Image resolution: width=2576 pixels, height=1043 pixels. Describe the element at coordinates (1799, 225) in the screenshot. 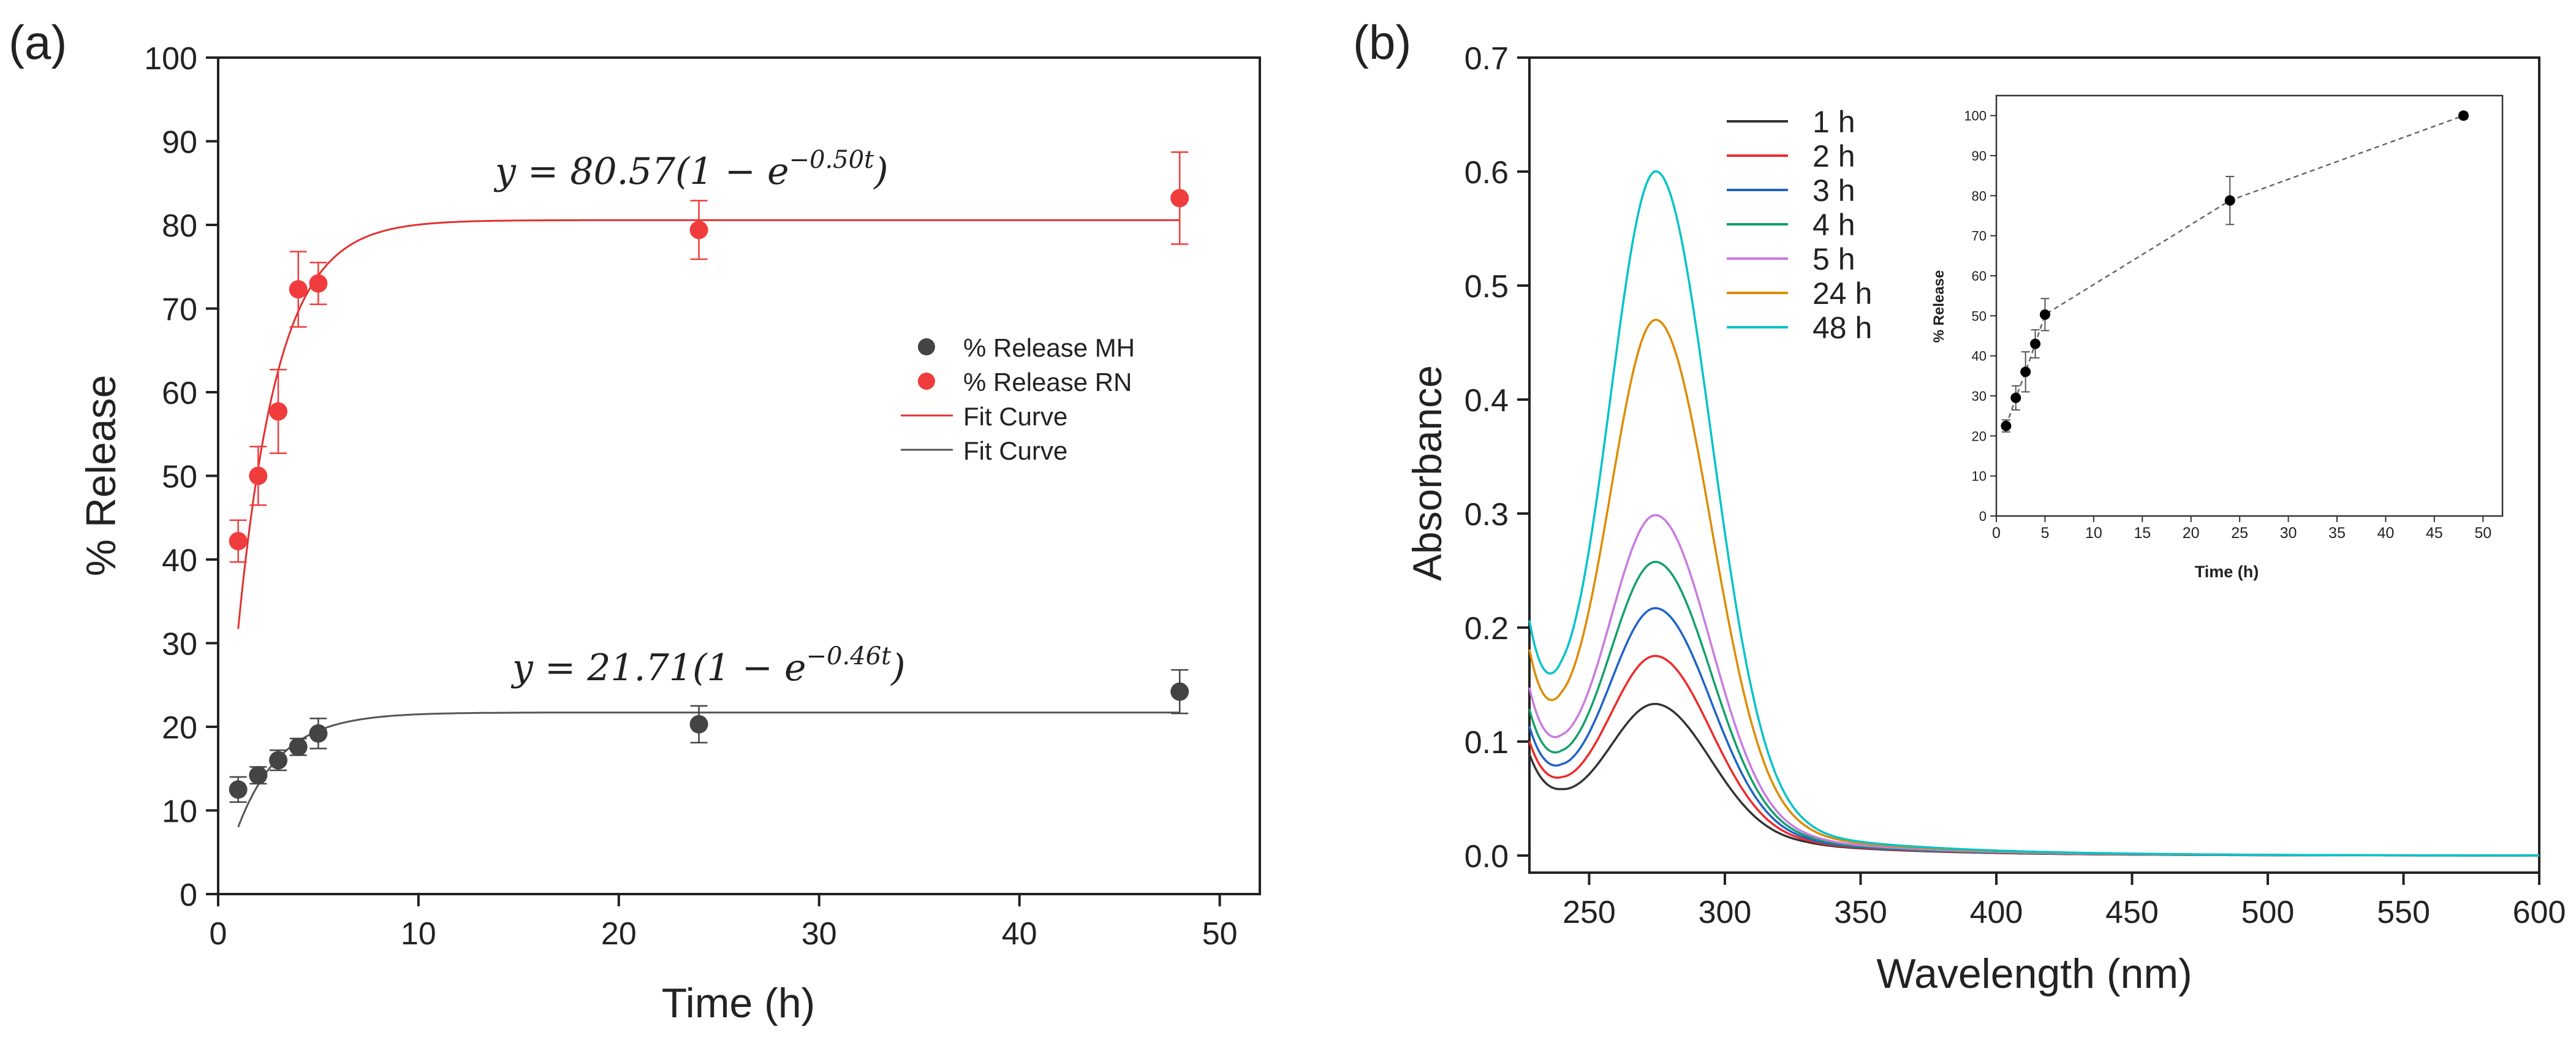

I see `panel-b-legend: 1 h2 h3 h4 h5 h24 h48 h` at that location.